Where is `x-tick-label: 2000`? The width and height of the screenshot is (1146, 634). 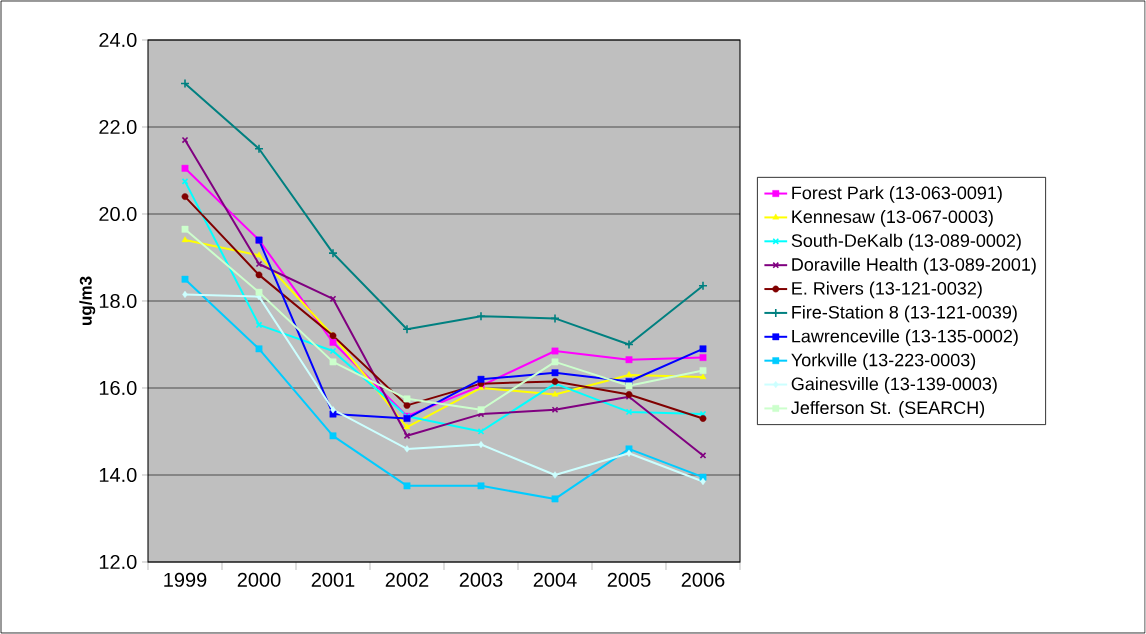
x-tick-label: 2000 is located at coordinates (259, 579).